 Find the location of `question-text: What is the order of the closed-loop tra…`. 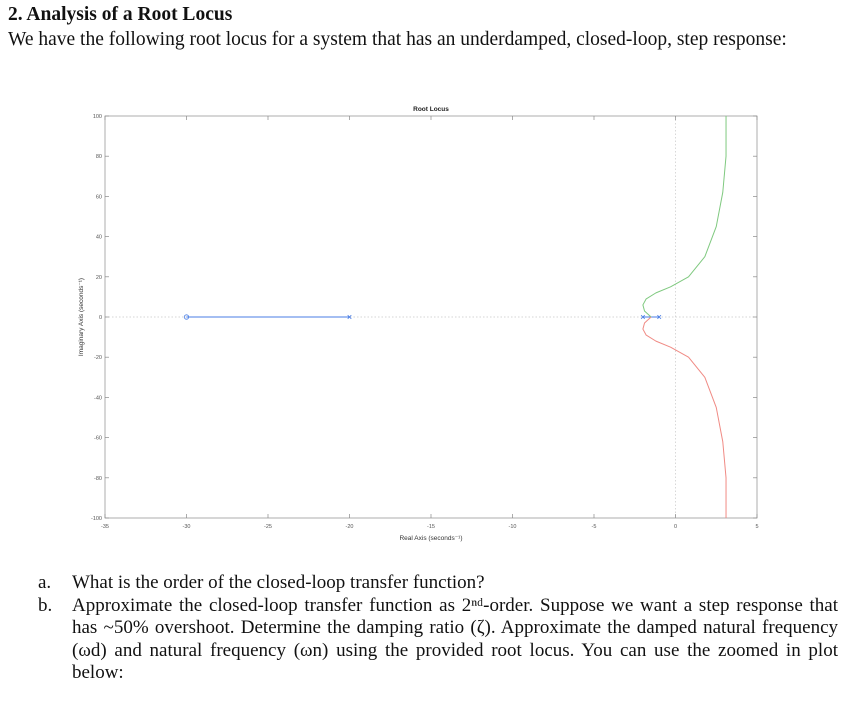

question-text: What is the order of the closed-loop tra… is located at coordinates (278, 582).